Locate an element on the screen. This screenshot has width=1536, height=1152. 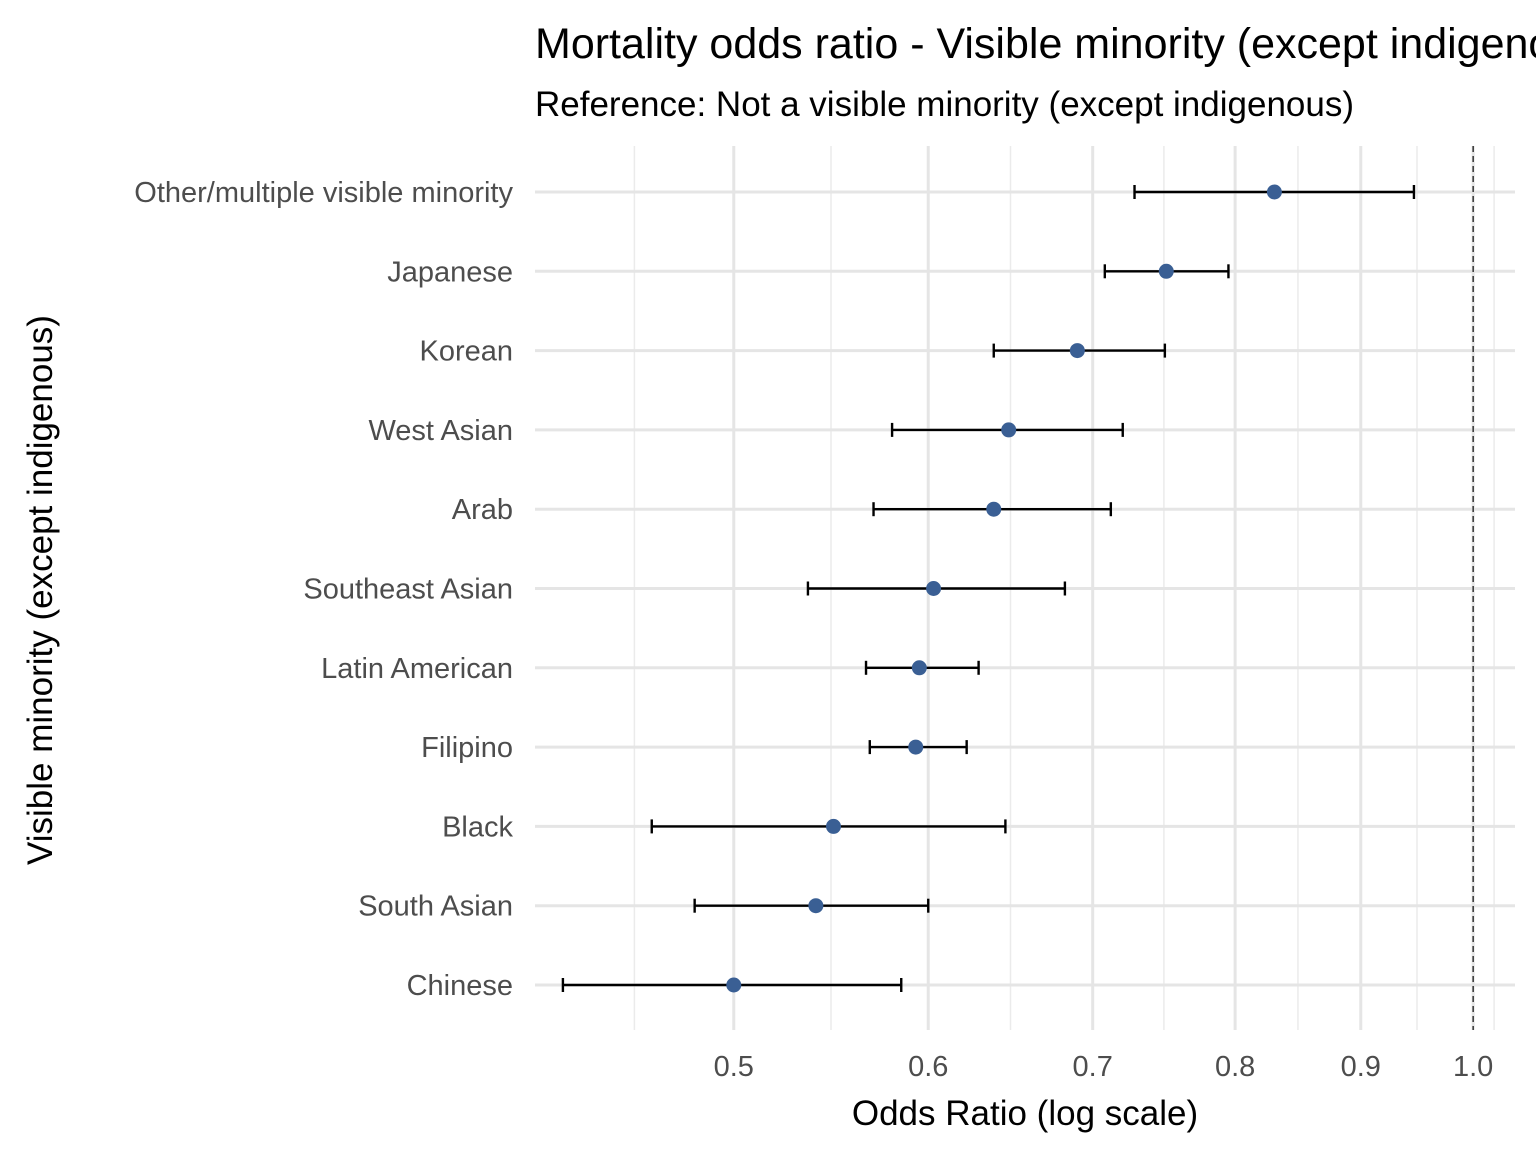
y-tick-label: Other/multiple visible minority is located at coordinates (323, 193).